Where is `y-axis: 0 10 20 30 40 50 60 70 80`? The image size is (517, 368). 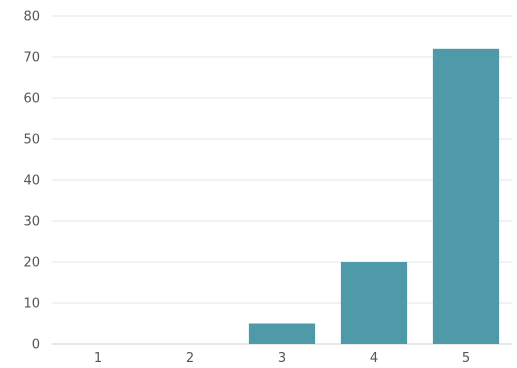
y-axis: 0 10 20 30 40 50 60 70 80 is located at coordinates (31, 181).